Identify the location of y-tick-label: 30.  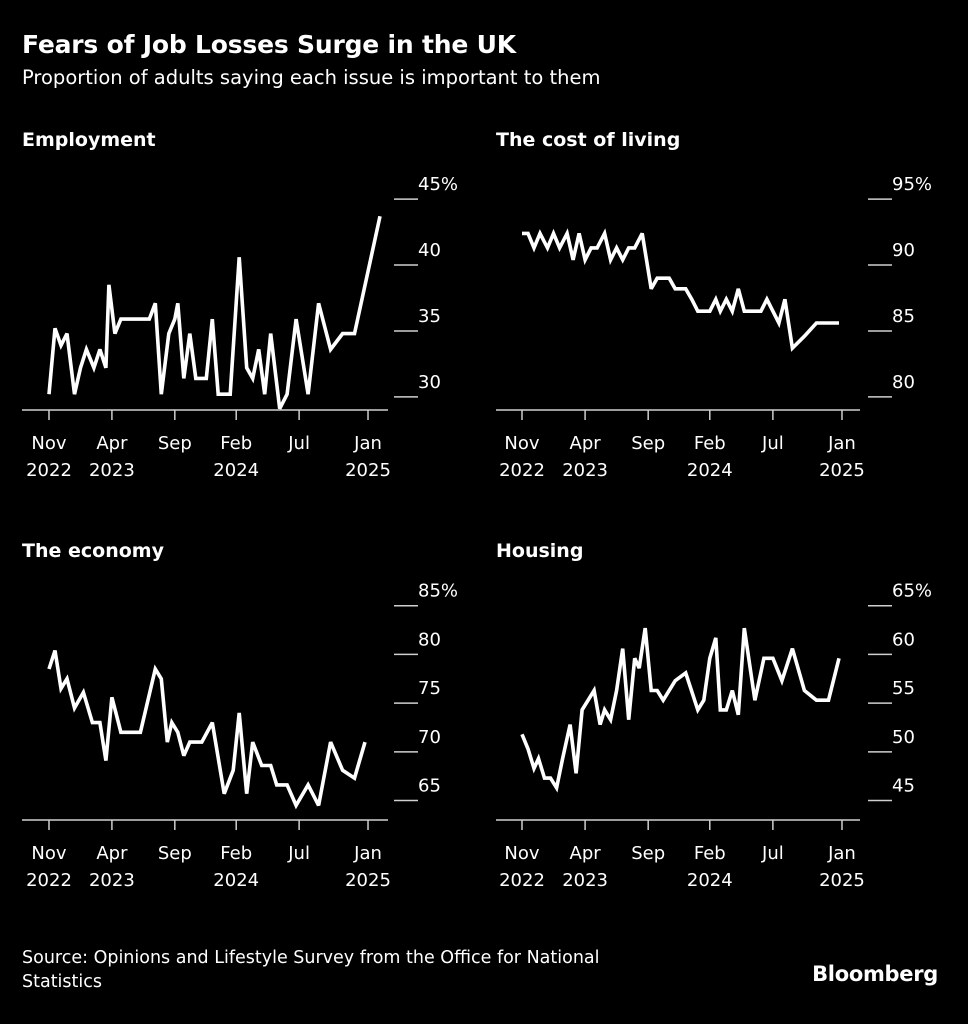
(429, 382).